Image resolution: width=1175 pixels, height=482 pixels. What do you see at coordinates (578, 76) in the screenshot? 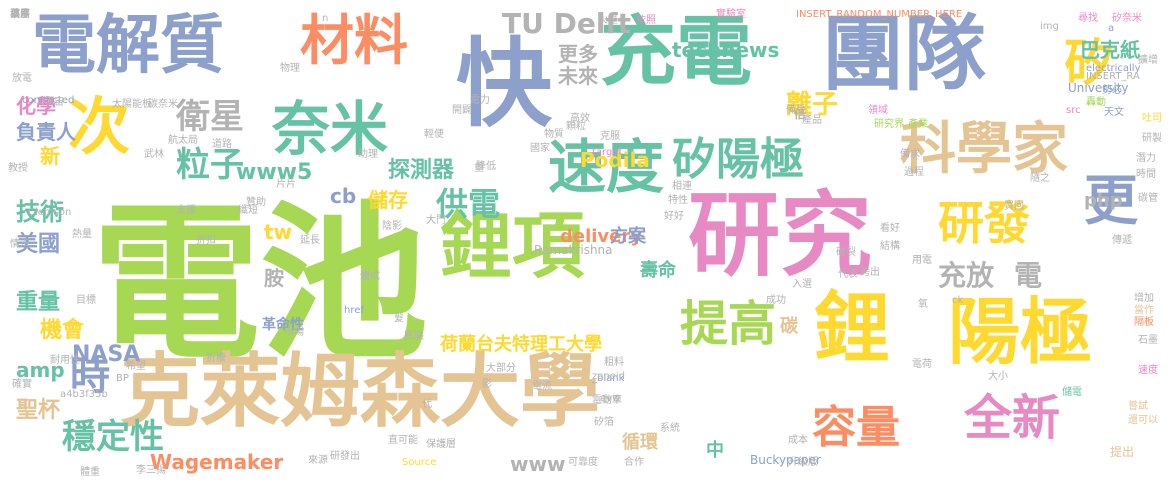
I see `word-52: 未來` at bounding box center [578, 76].